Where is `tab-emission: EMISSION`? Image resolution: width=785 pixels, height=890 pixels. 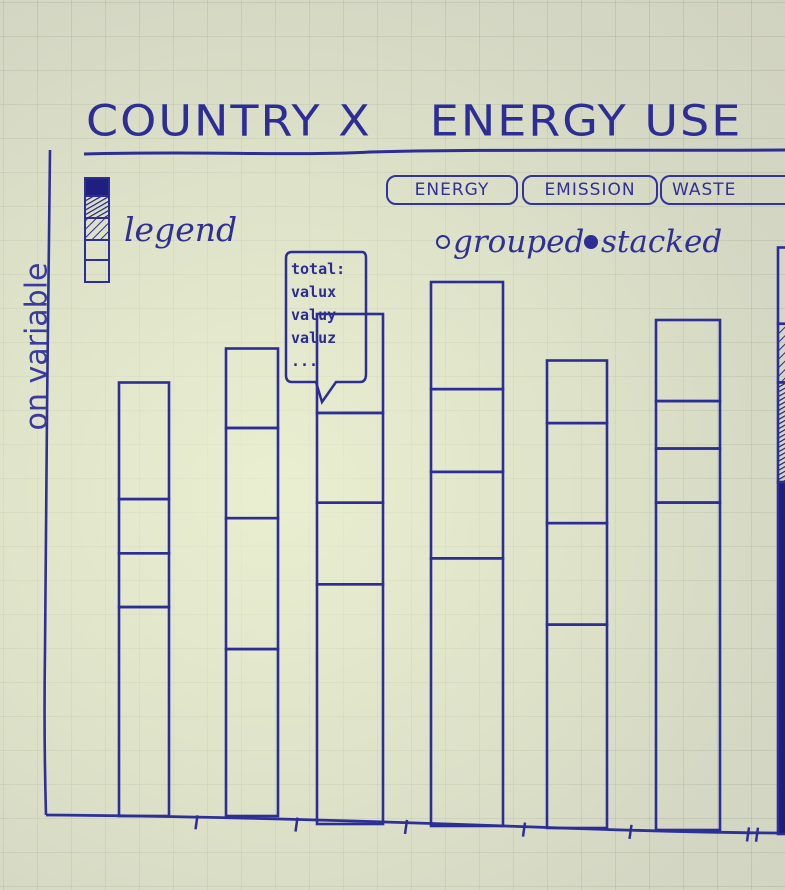
tab-emission: EMISSION is located at coordinates (590, 190).